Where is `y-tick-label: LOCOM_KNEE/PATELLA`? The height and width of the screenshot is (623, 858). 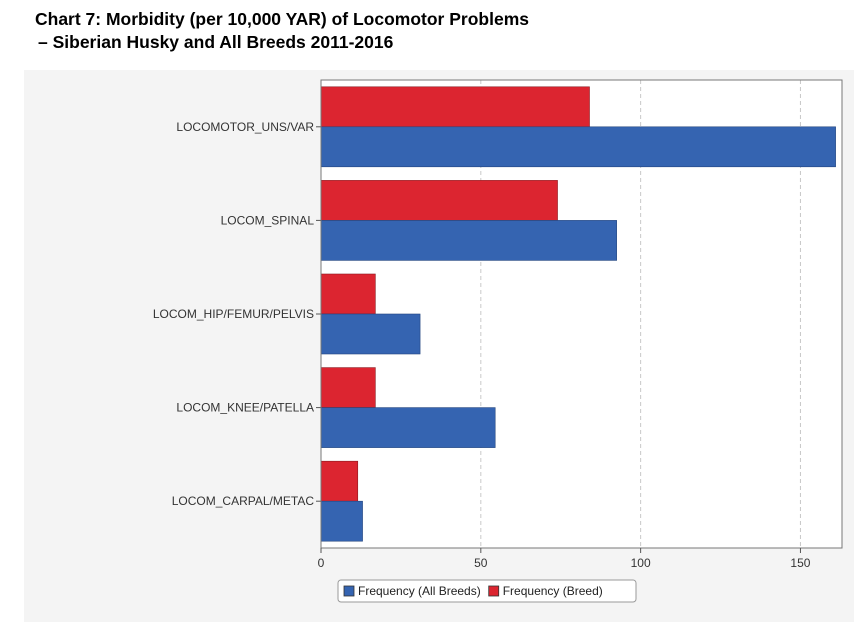 y-tick-label: LOCOM_KNEE/PATELLA is located at coordinates (245, 408).